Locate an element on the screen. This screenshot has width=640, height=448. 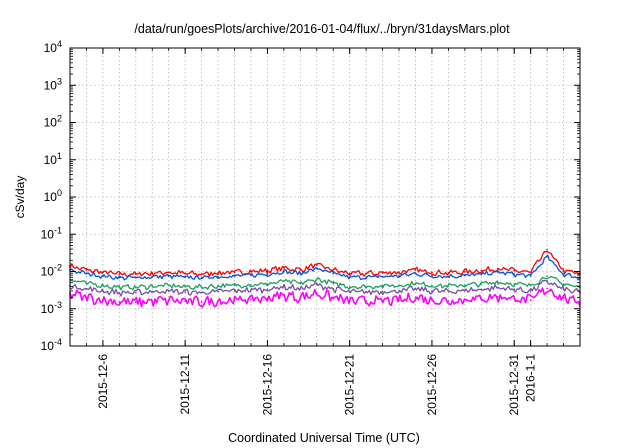
series-layer is located at coordinates (325, 278).